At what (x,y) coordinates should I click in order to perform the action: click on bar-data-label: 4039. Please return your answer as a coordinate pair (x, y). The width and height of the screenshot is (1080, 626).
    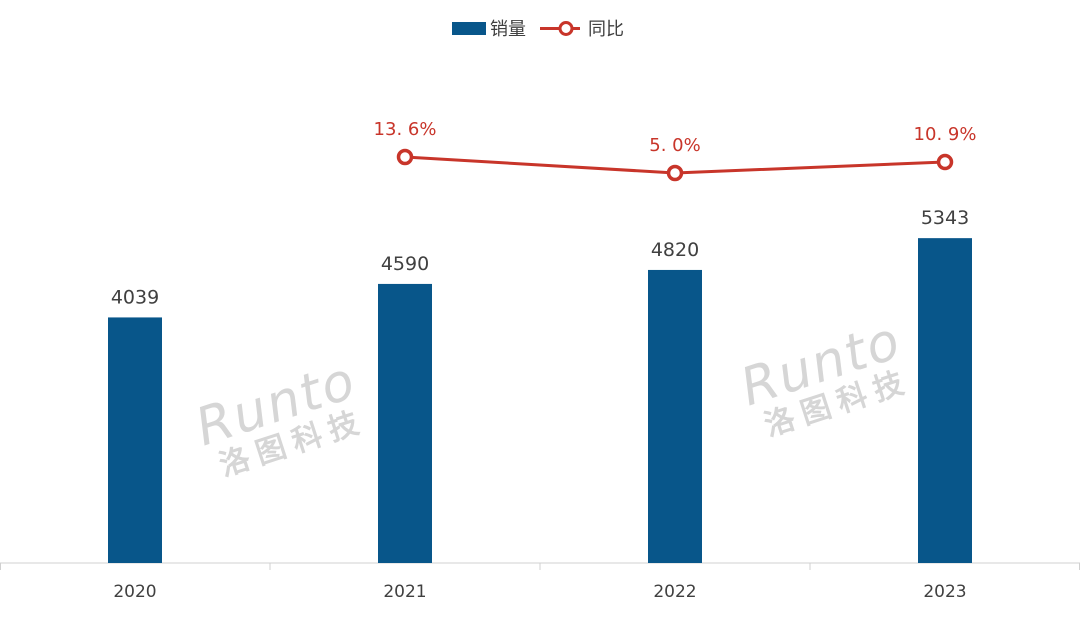
    Looking at the image, I should click on (135, 297).